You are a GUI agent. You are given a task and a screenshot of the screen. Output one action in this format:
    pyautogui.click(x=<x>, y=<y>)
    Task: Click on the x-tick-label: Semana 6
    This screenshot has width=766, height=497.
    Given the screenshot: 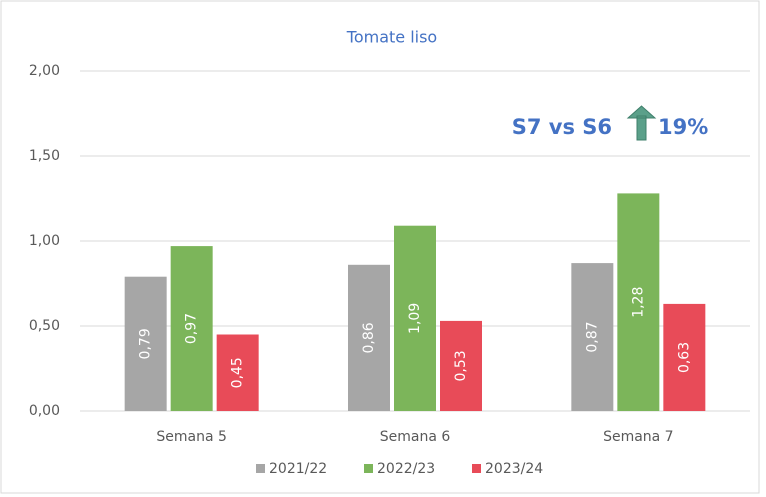 What is the action you would take?
    pyautogui.click(x=415, y=437)
    